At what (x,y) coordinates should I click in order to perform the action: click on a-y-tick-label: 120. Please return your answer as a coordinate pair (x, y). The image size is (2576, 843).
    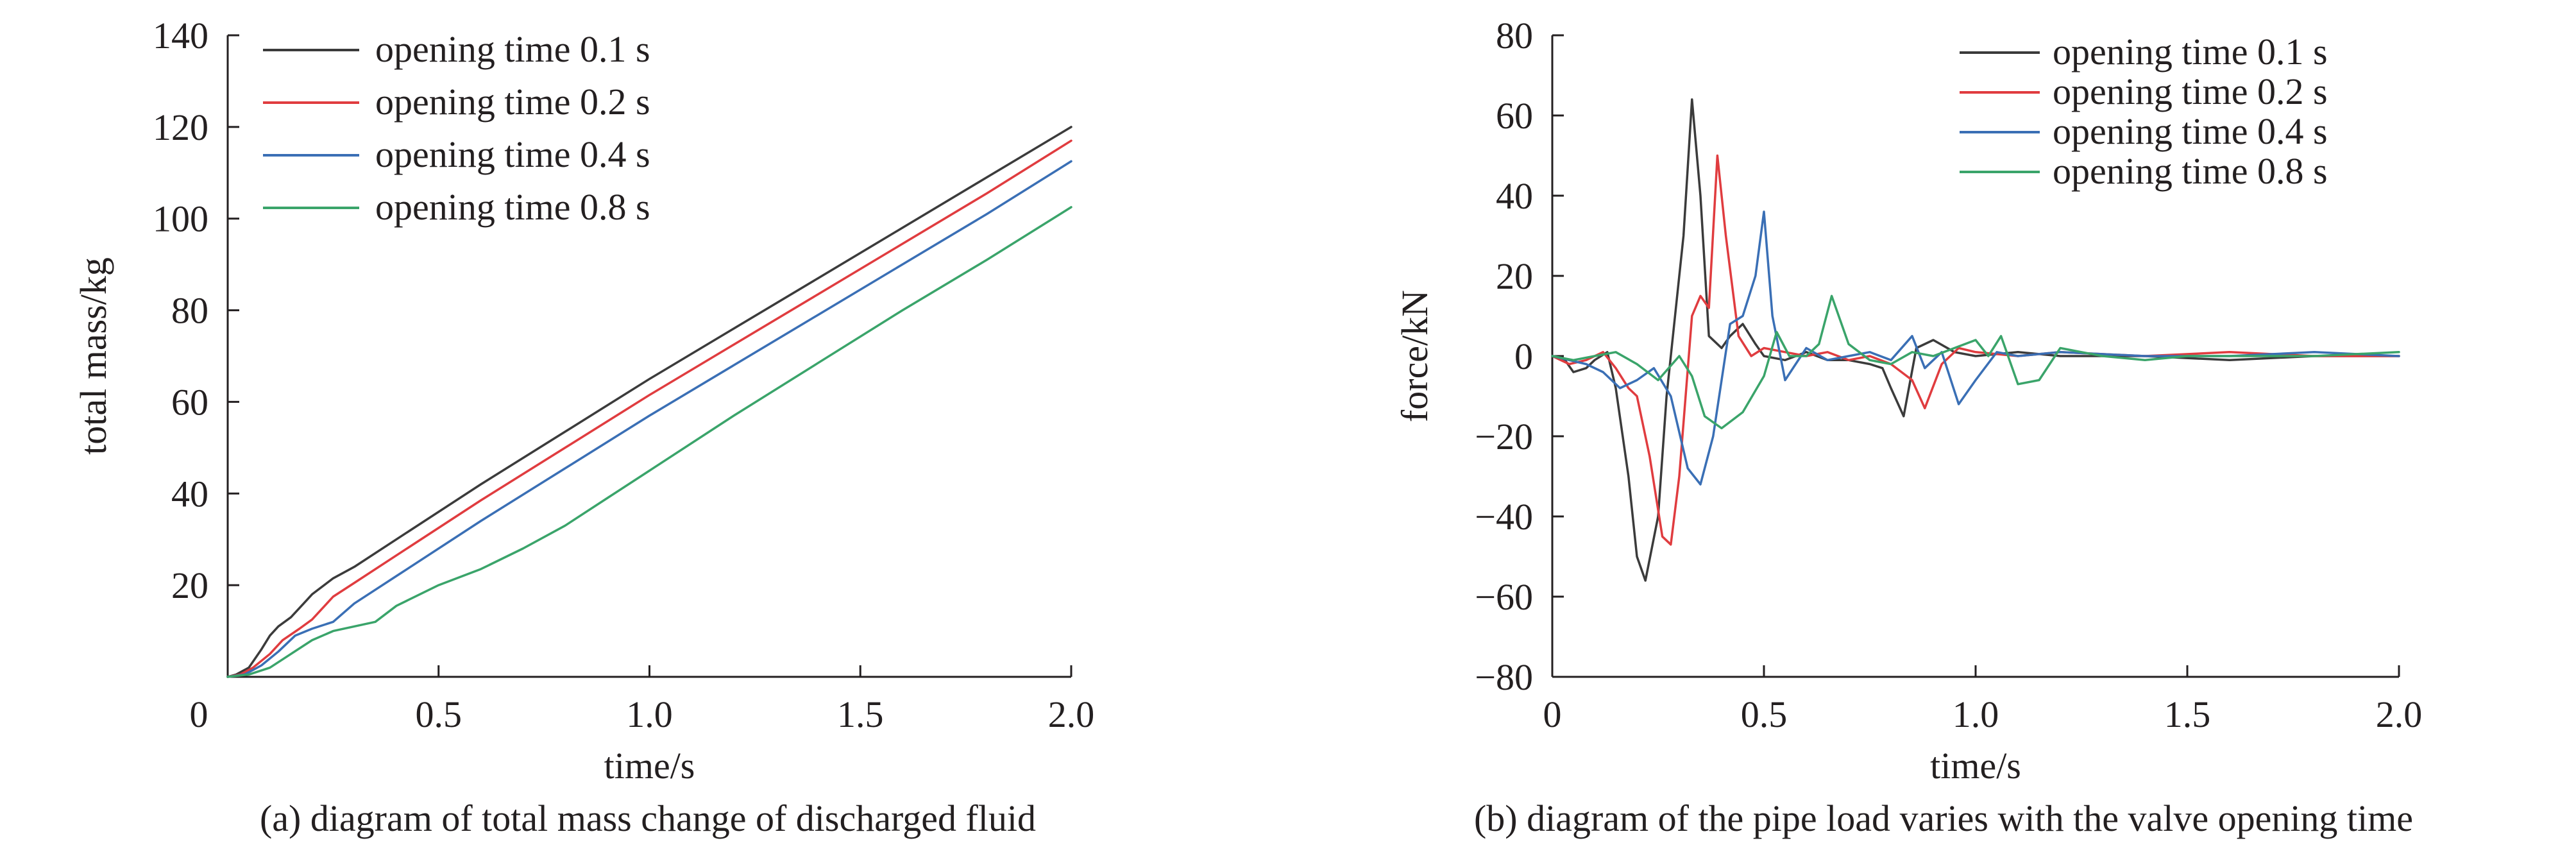
    Looking at the image, I should click on (180, 127).